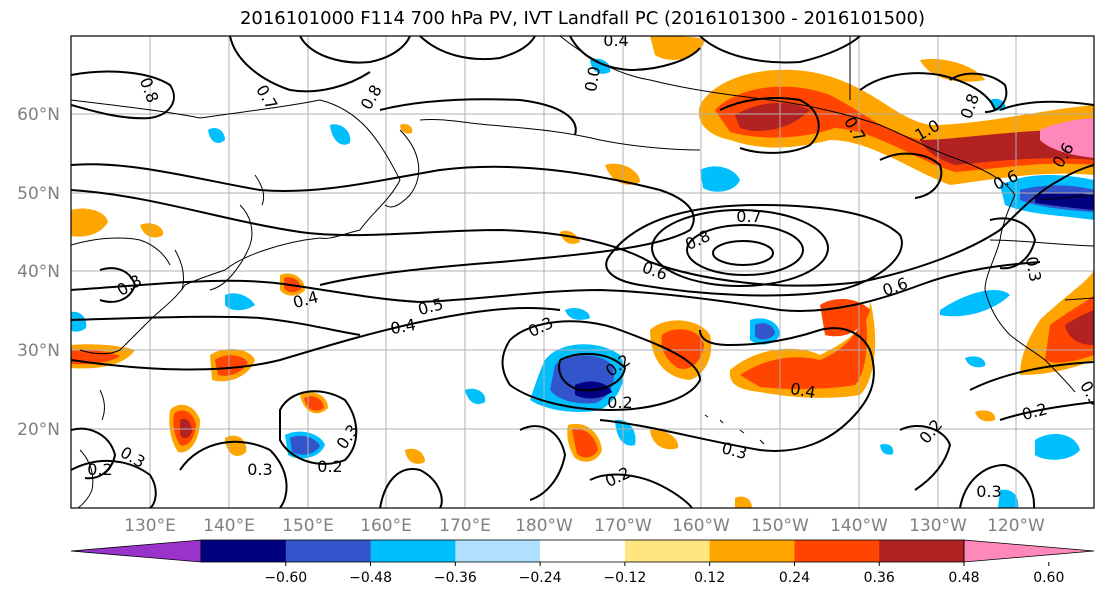 The width and height of the screenshot is (1105, 601). Describe the element at coordinates (386, 526) in the screenshot. I see `lon-label: 160°E` at that location.